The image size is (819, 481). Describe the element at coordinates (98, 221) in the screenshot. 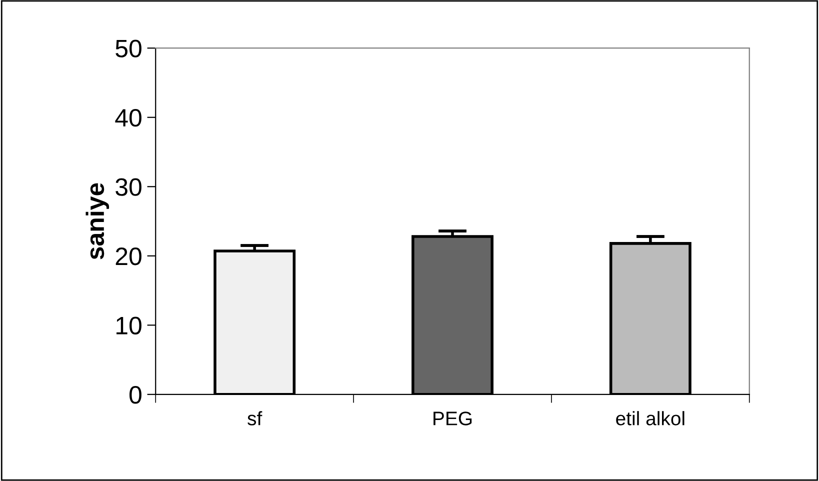

I see `y-axis-title: saniye` at that location.